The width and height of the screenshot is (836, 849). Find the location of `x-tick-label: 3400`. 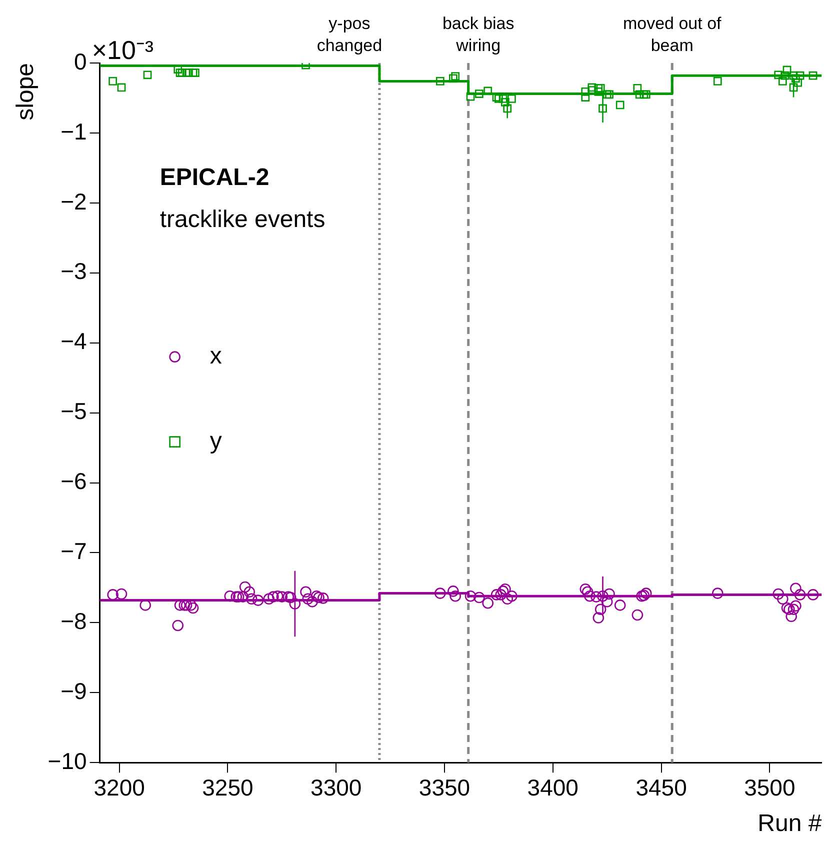

x-tick-label: 3400 is located at coordinates (552, 787).